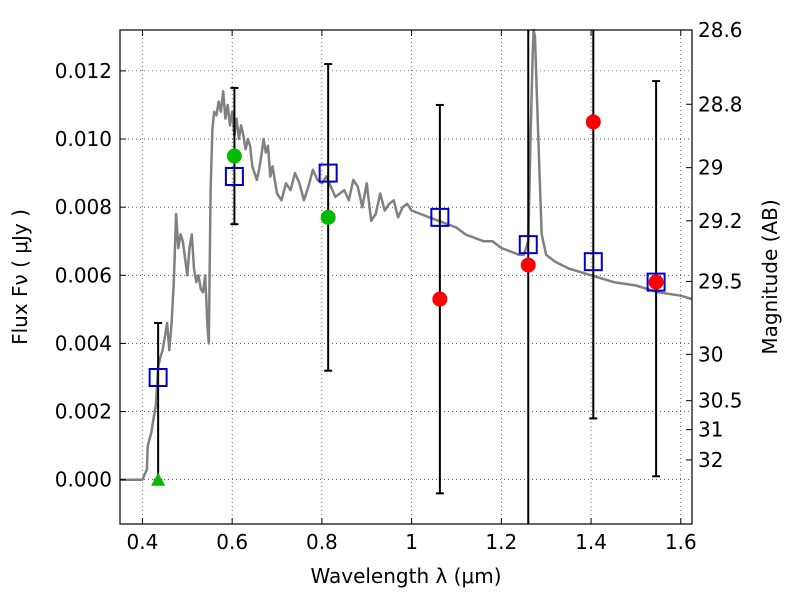 This screenshot has width=800, height=600. What do you see at coordinates (83, 412) in the screenshot?
I see `y-tick-label: 0.002` at bounding box center [83, 412].